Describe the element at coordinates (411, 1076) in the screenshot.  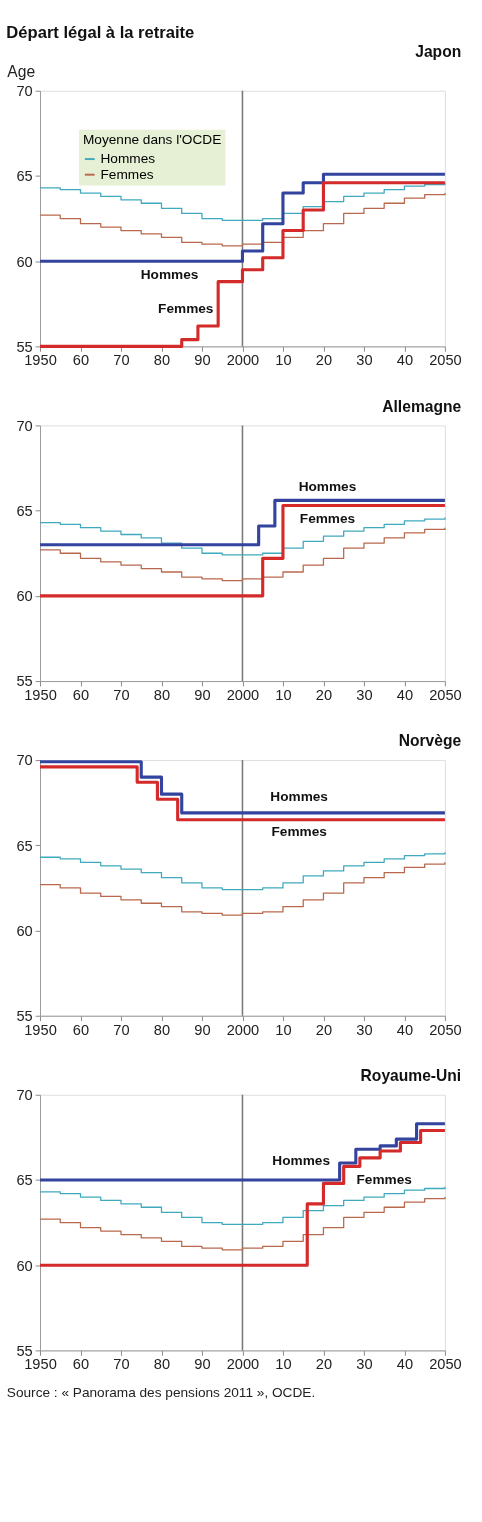
I see `chart-title: Royaume-Uni` at that location.